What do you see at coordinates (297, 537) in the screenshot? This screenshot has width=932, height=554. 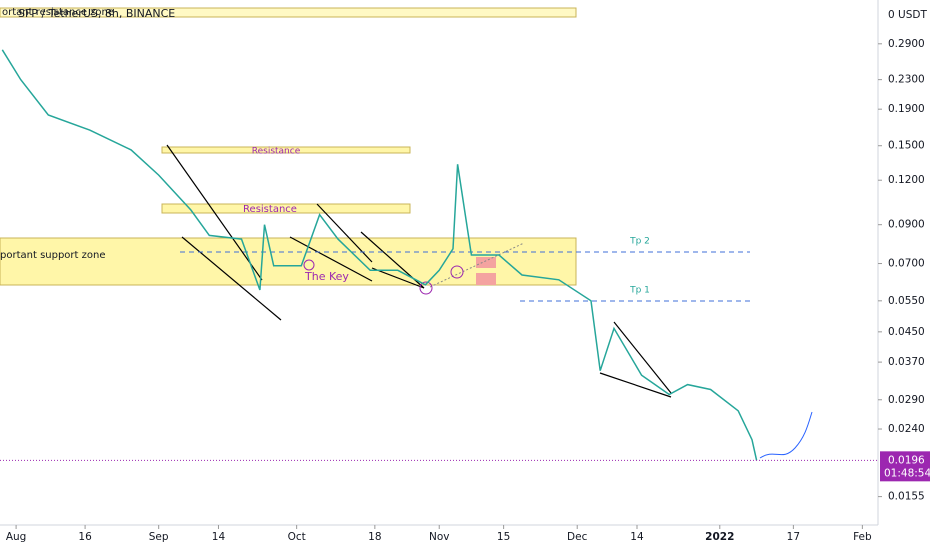 I see `x-tick-label: Oct` at bounding box center [297, 537].